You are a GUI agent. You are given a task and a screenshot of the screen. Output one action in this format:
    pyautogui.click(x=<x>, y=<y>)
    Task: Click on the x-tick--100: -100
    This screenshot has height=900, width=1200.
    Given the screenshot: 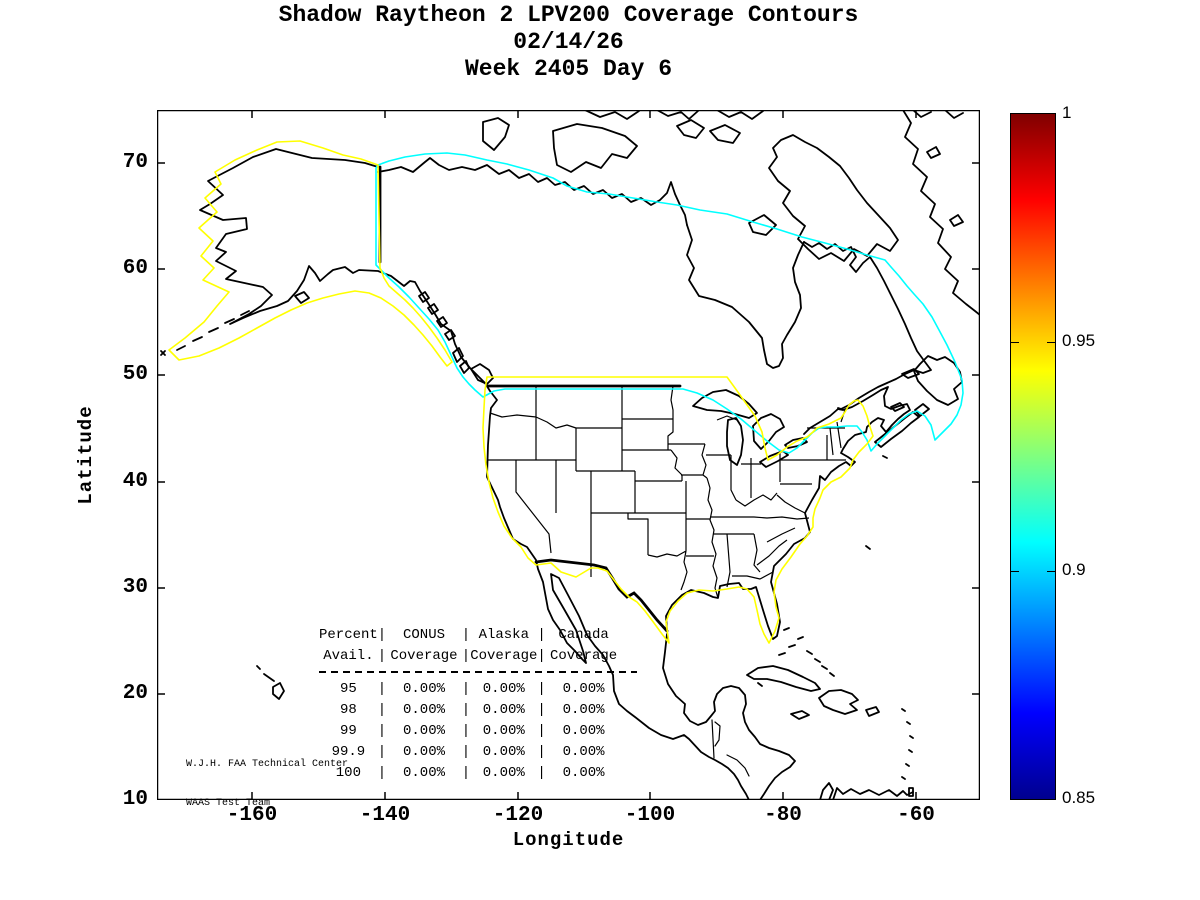 What is the action you would take?
    pyautogui.click(x=650, y=815)
    